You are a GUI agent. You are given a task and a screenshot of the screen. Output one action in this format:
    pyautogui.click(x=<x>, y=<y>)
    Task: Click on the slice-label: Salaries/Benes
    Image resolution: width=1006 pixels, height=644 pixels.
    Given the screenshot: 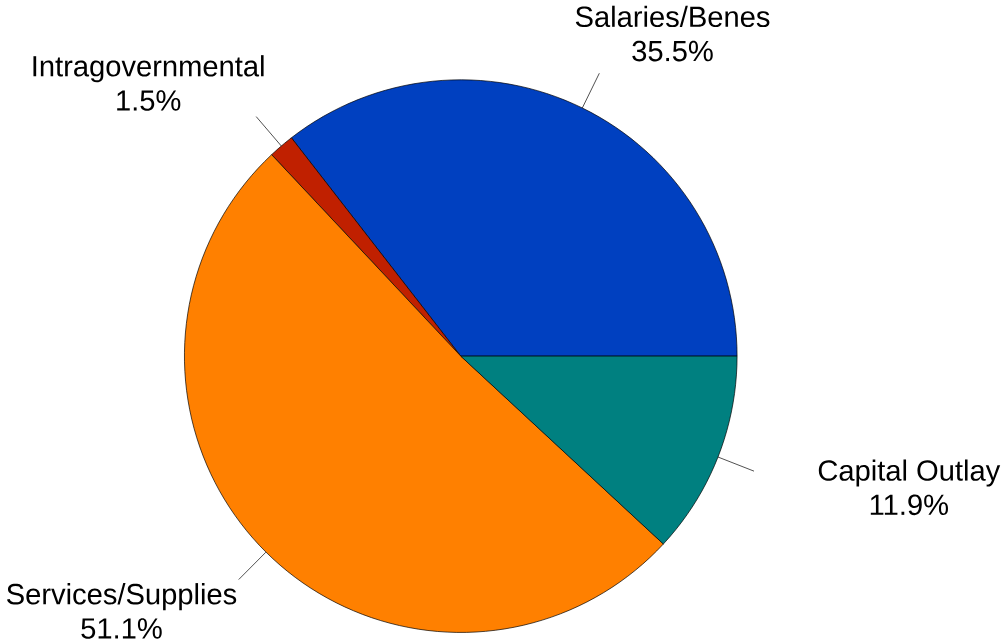 What is the action you would take?
    pyautogui.click(x=672, y=16)
    